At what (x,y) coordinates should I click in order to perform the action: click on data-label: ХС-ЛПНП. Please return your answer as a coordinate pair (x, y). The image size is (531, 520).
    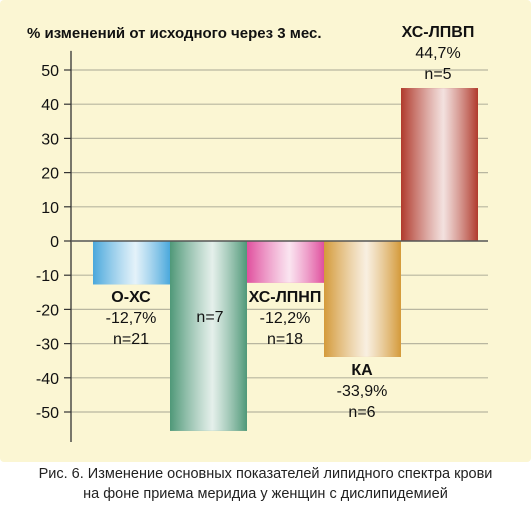
    Looking at the image, I should click on (285, 297).